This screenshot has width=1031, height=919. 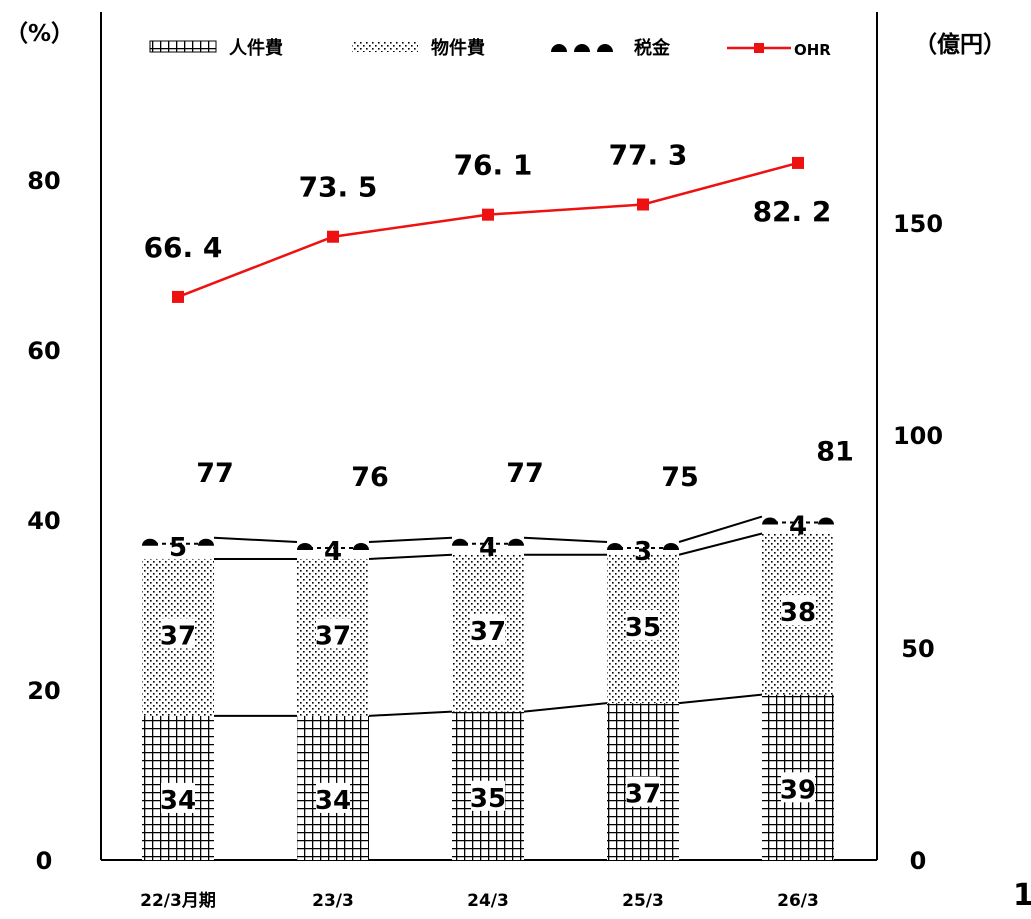 I want to click on ohr-line-series: 66. 4 73. 5 76. 1 77. 3 82. 2, so click(x=488, y=220).